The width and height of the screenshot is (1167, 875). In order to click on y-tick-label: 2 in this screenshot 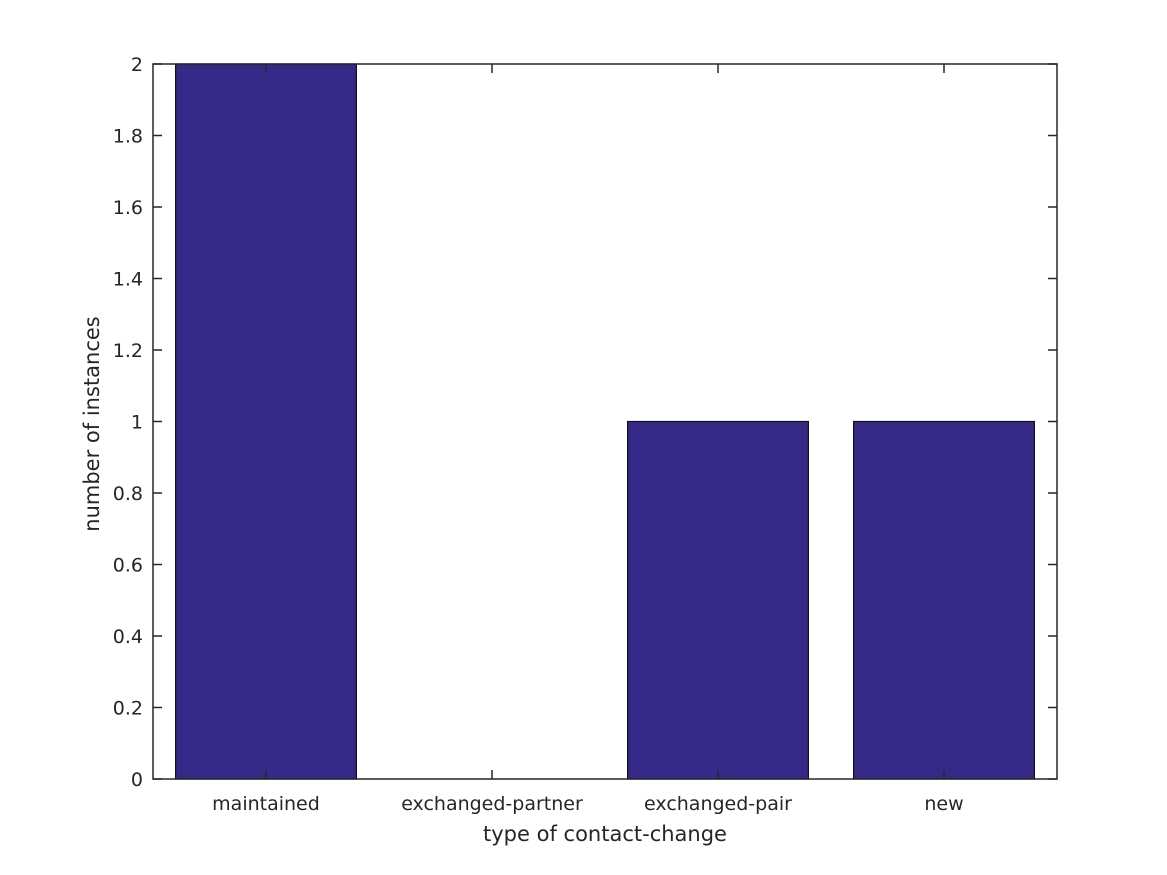, I will do `click(137, 65)`.